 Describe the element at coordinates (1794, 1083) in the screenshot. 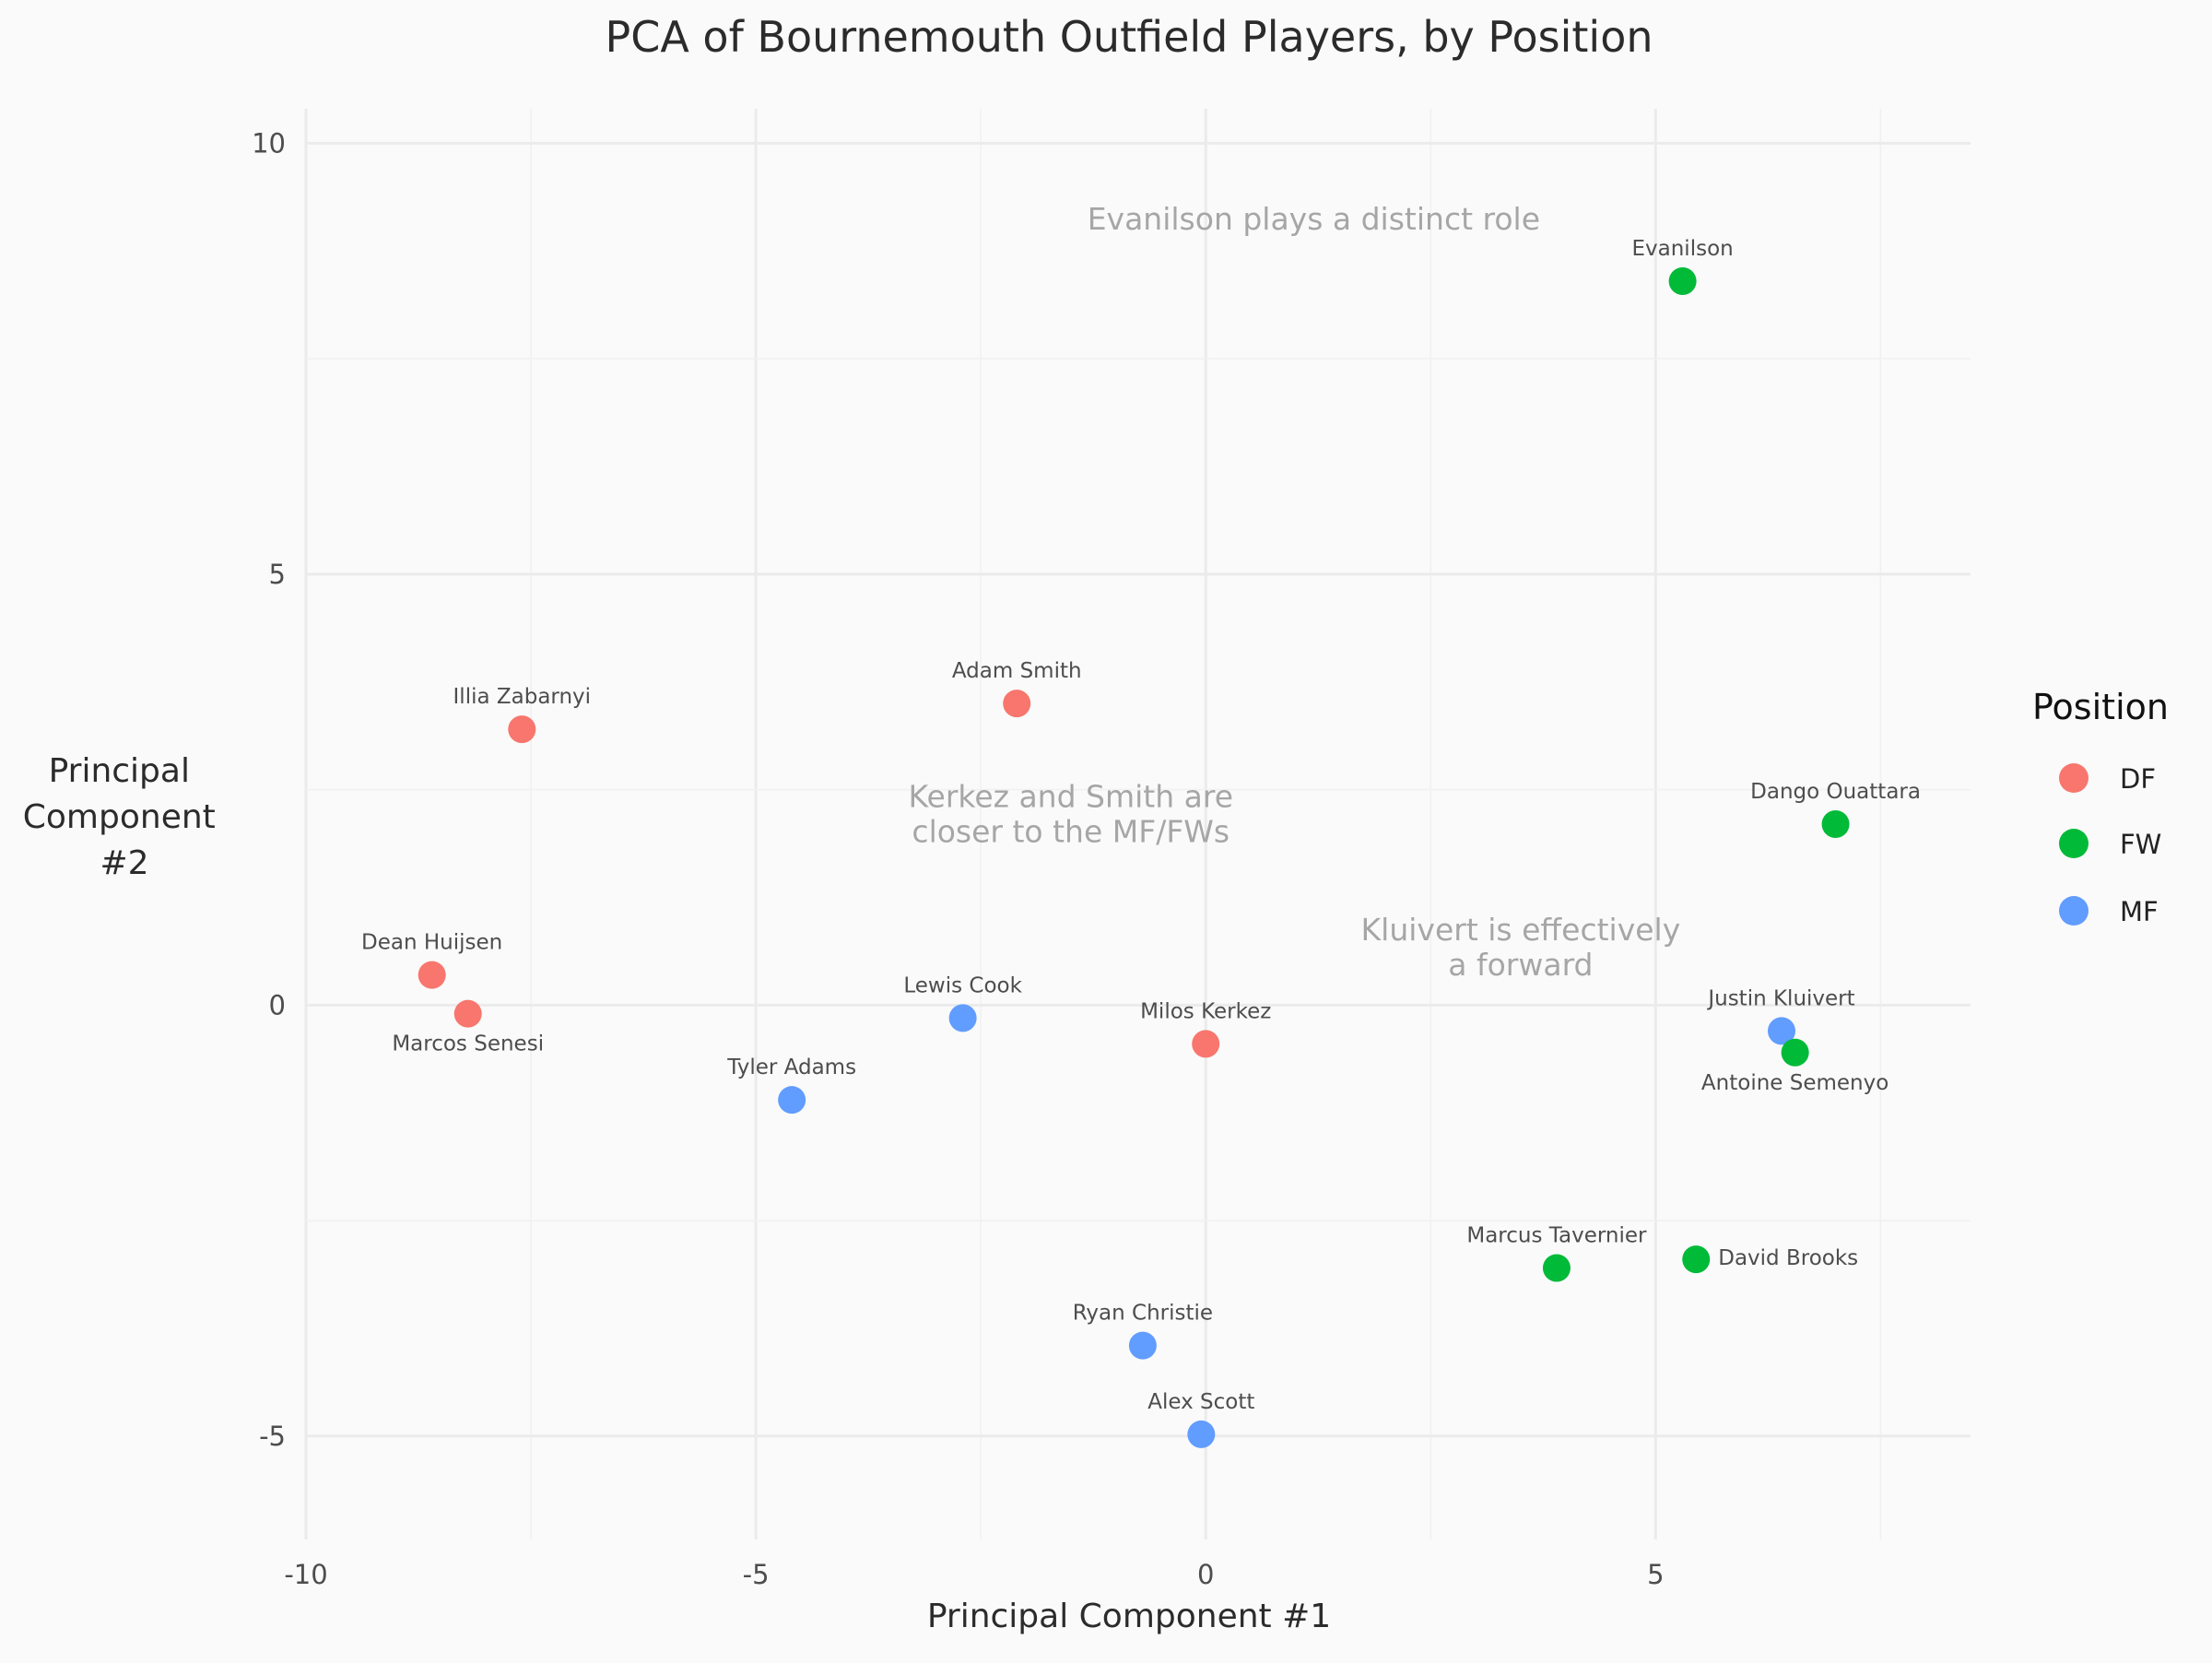

I see `point-label: Antoine Semenyo` at that location.